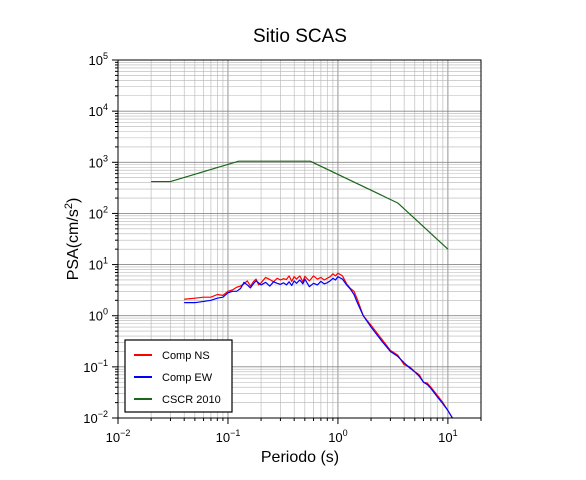 This screenshot has width=586, height=480. What do you see at coordinates (105, 107) in the screenshot?
I see `tick-exponent: 4` at bounding box center [105, 107].